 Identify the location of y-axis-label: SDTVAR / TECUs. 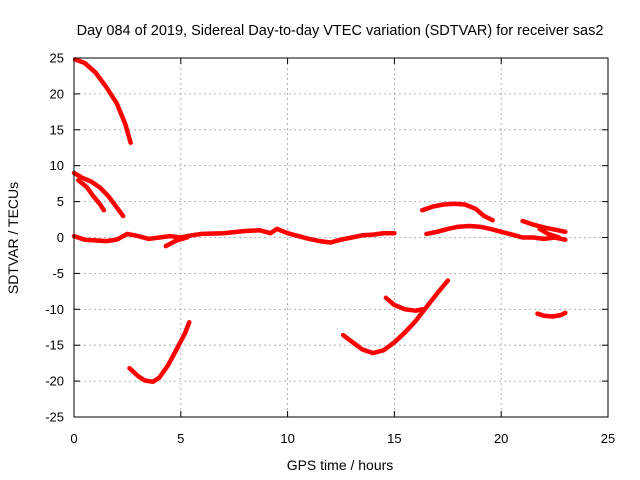
(13, 238).